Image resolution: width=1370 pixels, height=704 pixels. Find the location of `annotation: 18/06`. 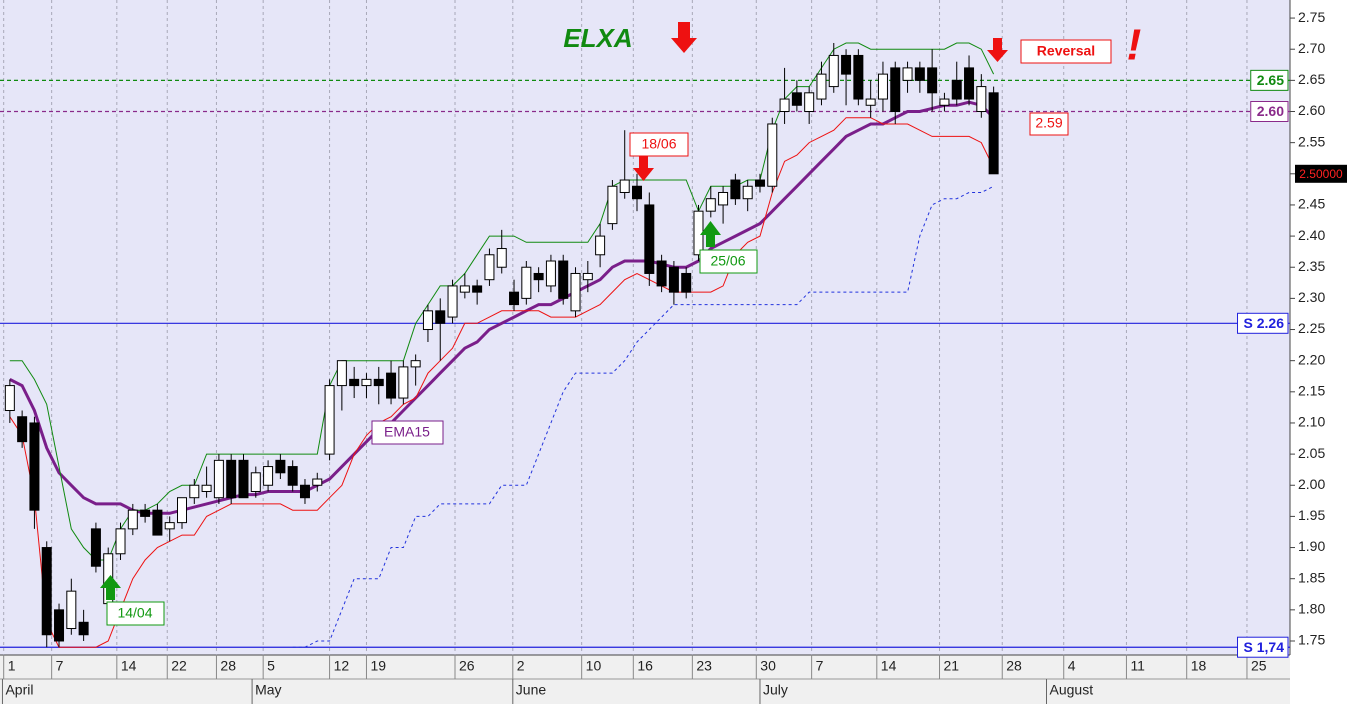

annotation: 18/06 is located at coordinates (658, 144).